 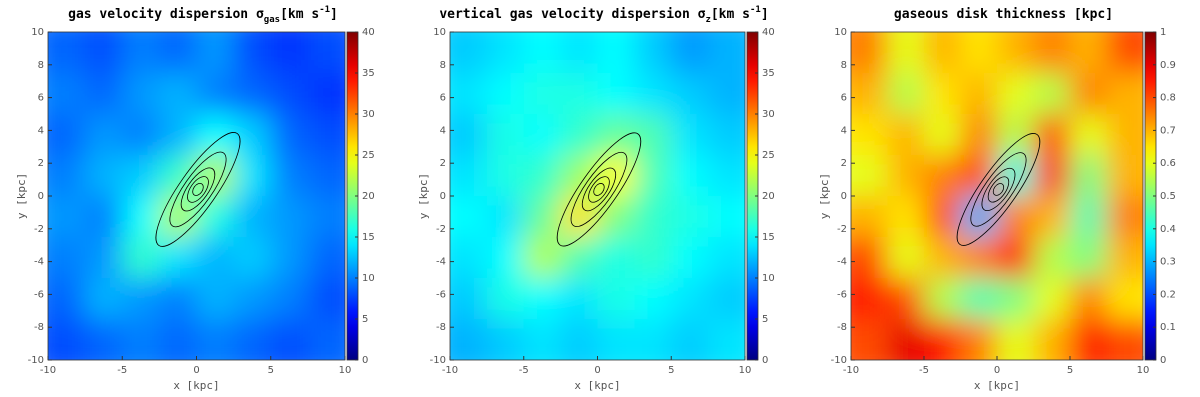 I want to click on y-tick-label: 0, so click(x=844, y=196).